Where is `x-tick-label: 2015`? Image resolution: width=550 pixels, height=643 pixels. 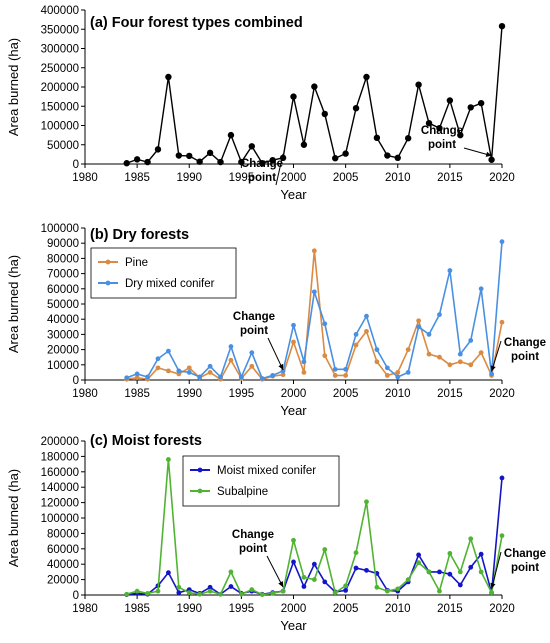
x-tick-label: 2015 is located at coordinates (450, 178).